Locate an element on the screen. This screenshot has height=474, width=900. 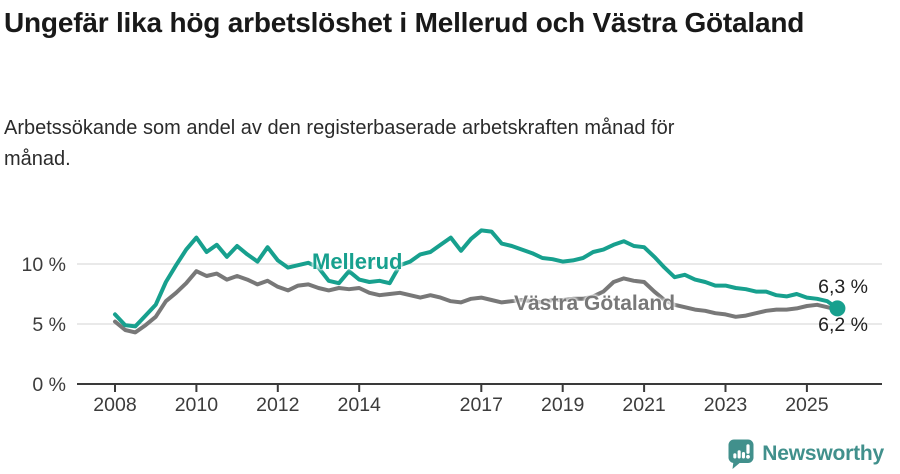
y-tick-label: 5 % is located at coordinates (49, 325).